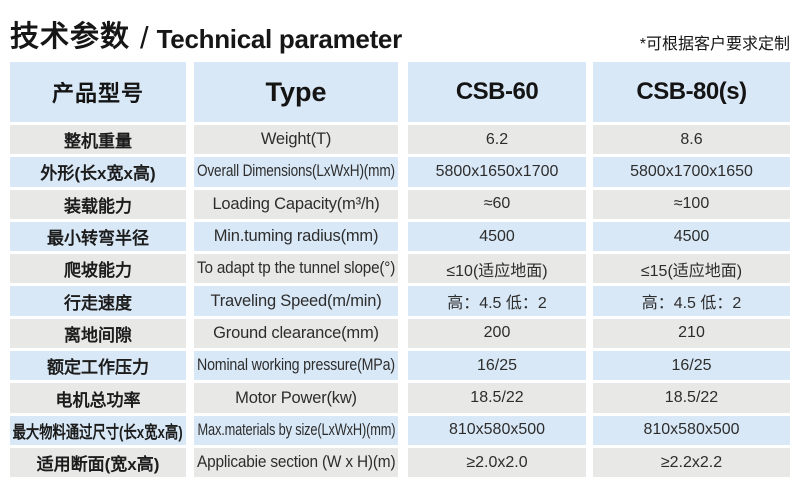 This screenshot has width=800, height=499. I want to click on cell-param-cn: 爬坡能力, so click(98, 269).